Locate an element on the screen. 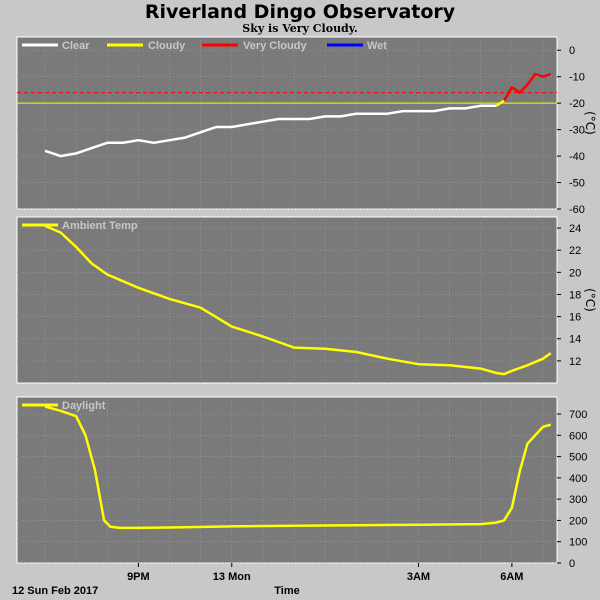 The image size is (600, 600). legend-label-ambient: Ambient Temp is located at coordinates (100, 226).